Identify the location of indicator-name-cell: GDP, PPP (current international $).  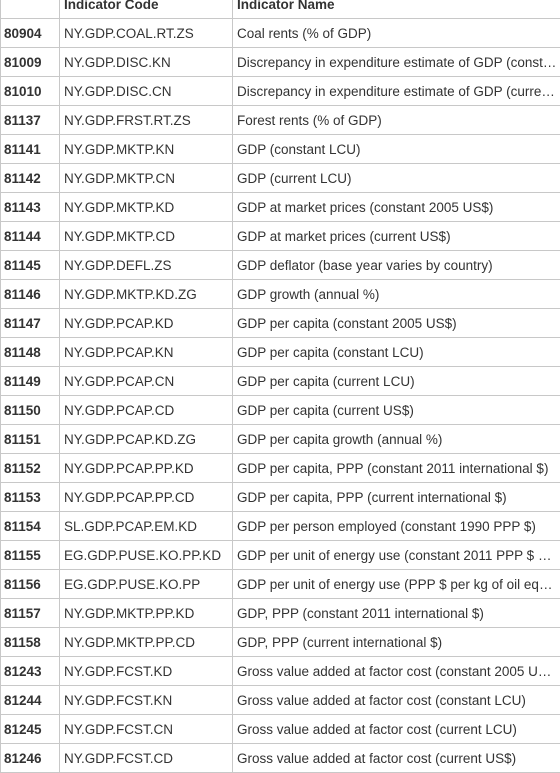
(396, 642).